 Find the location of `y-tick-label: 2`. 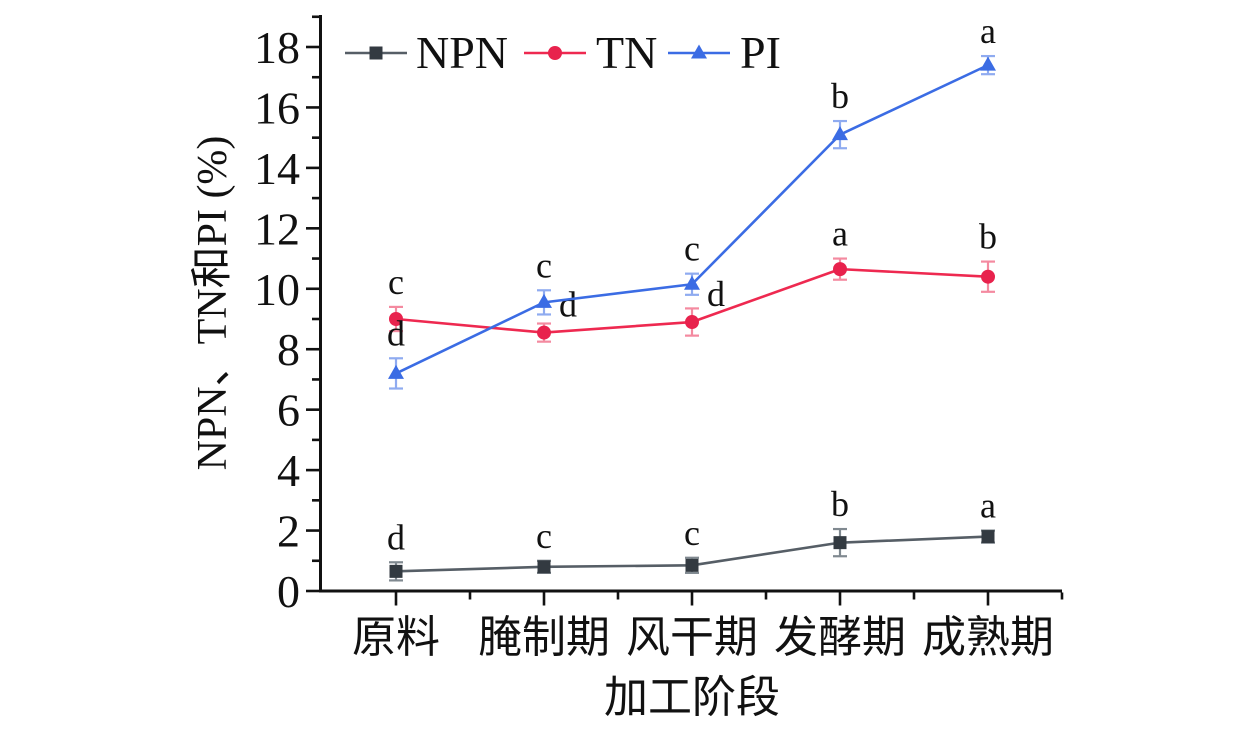

y-tick-label: 2 is located at coordinates (288, 531).